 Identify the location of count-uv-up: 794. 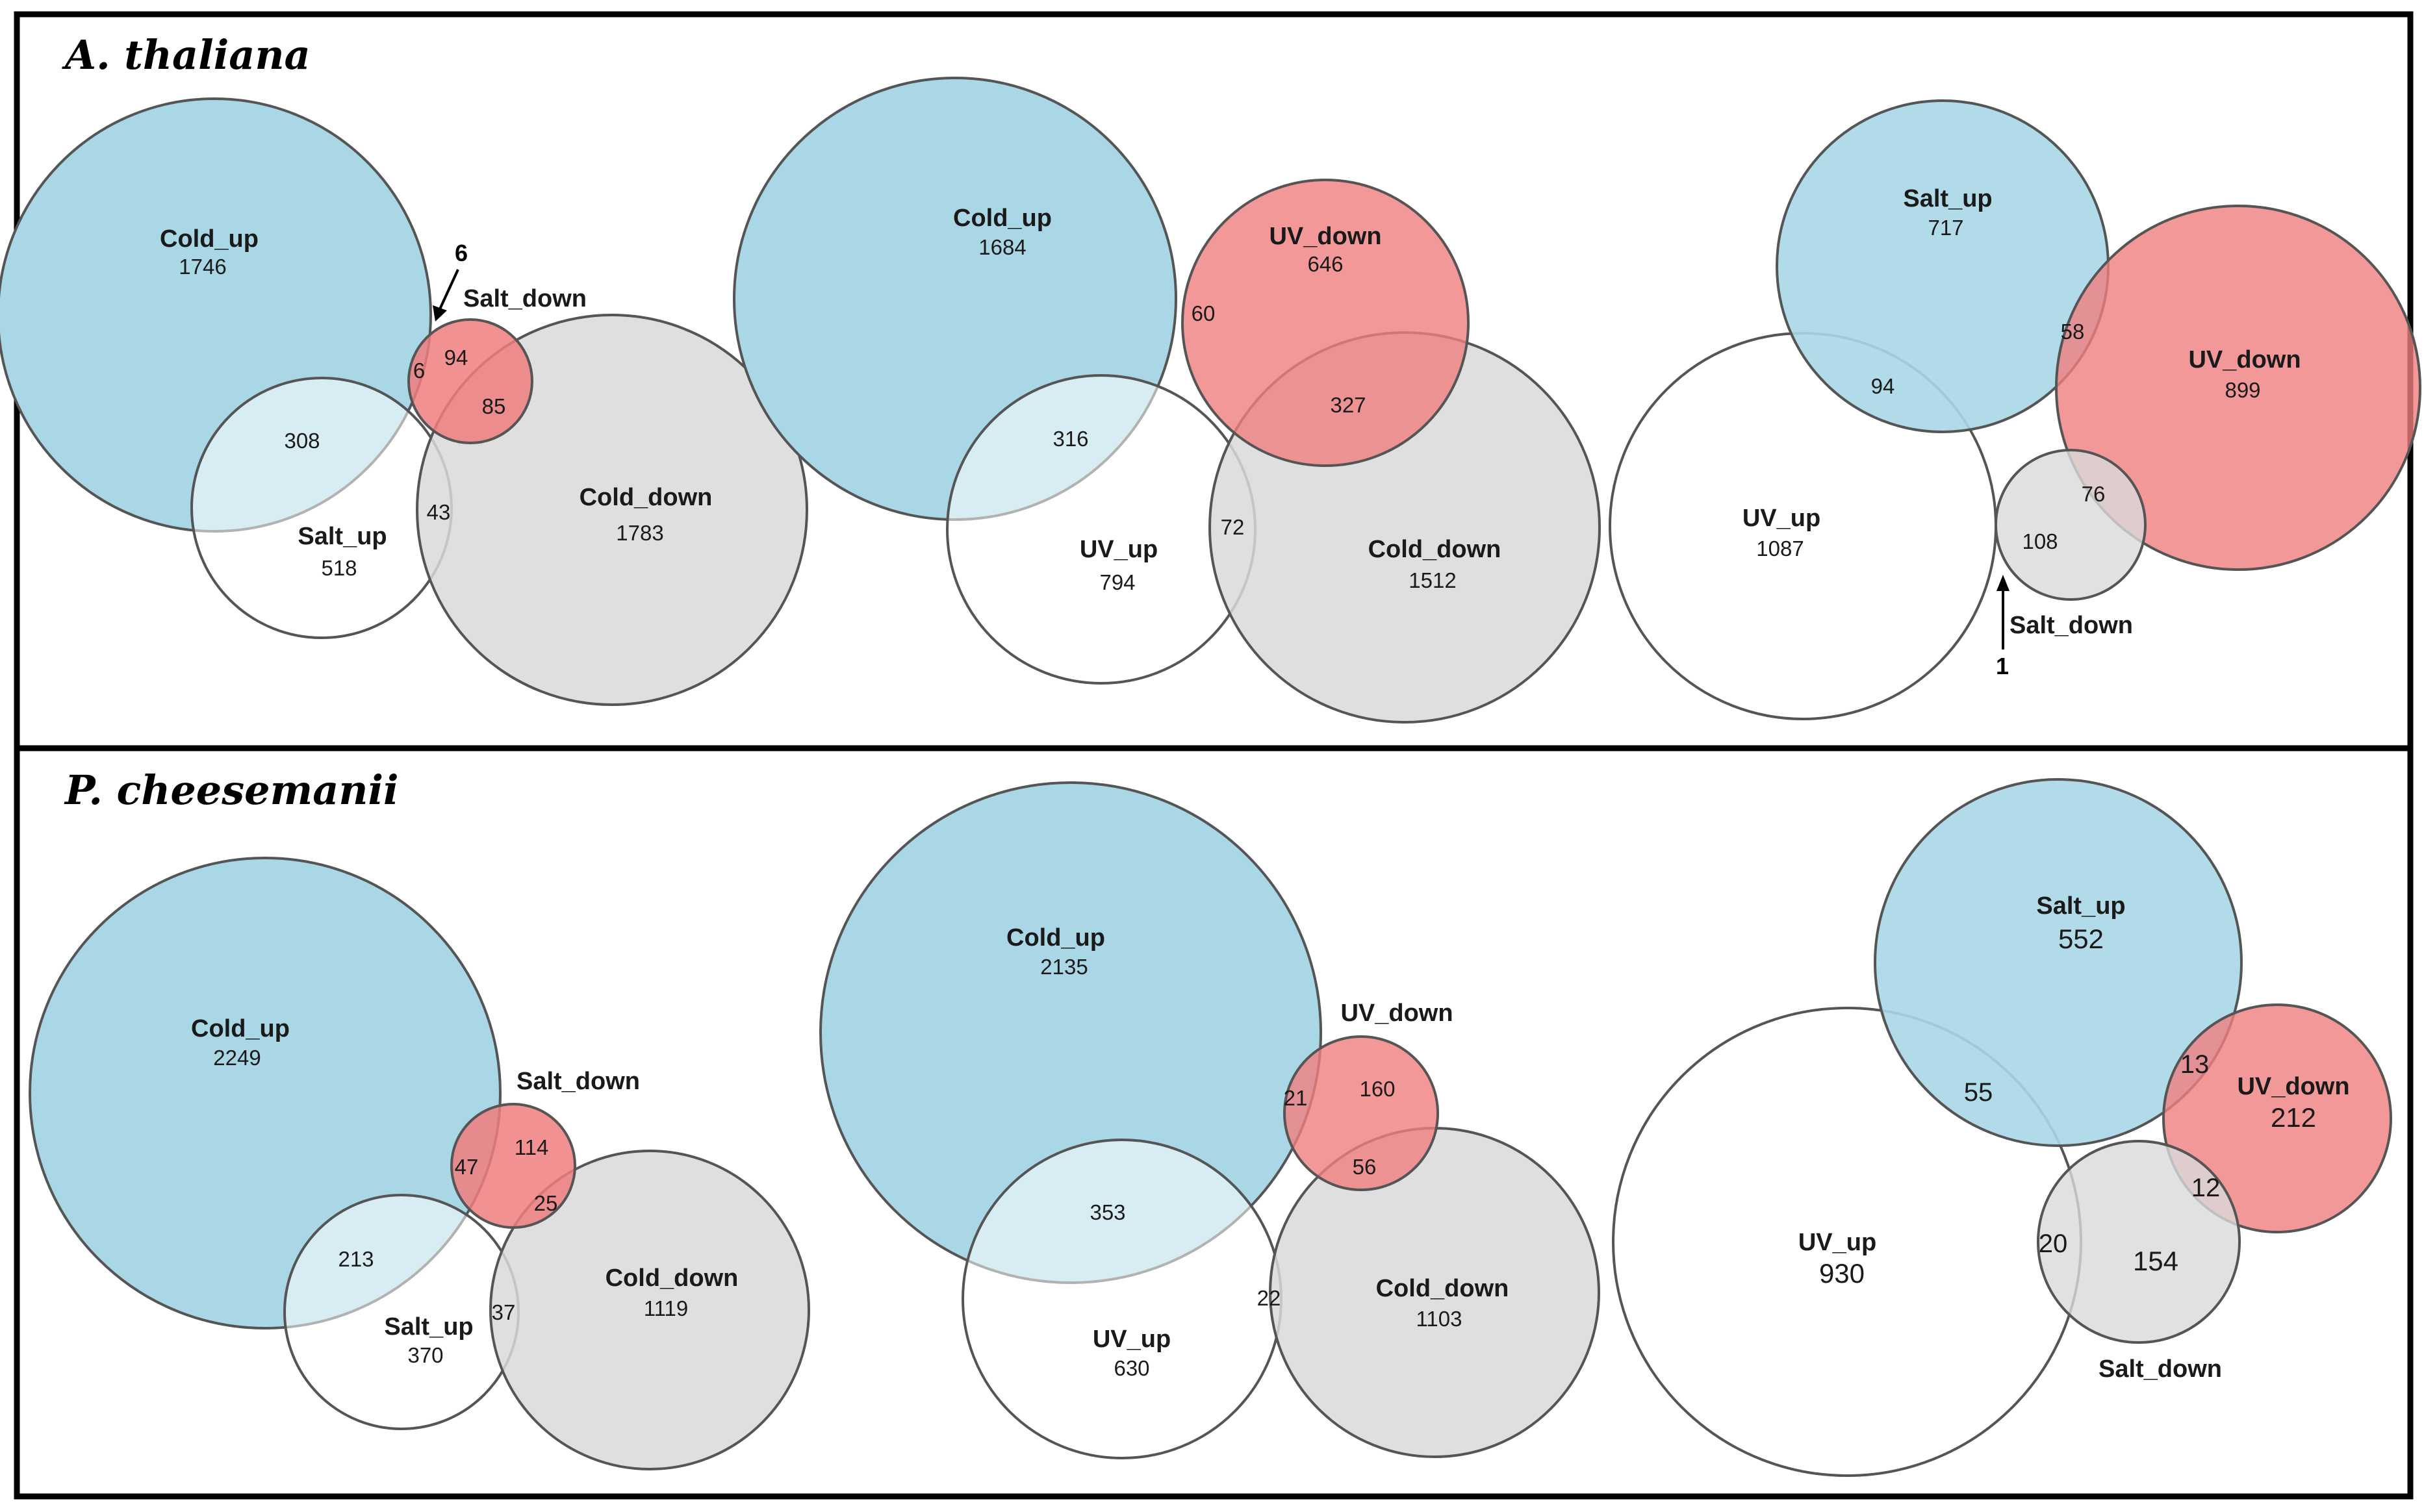
(1117, 582).